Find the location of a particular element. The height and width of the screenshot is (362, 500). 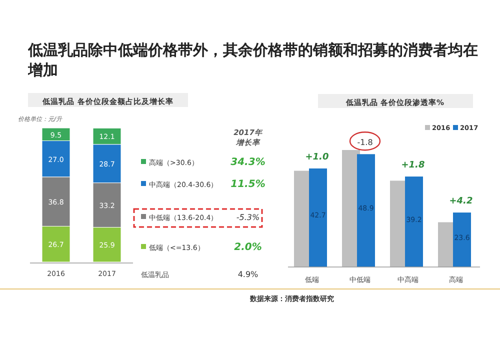

text: 2.0% is located at coordinates (248, 247).